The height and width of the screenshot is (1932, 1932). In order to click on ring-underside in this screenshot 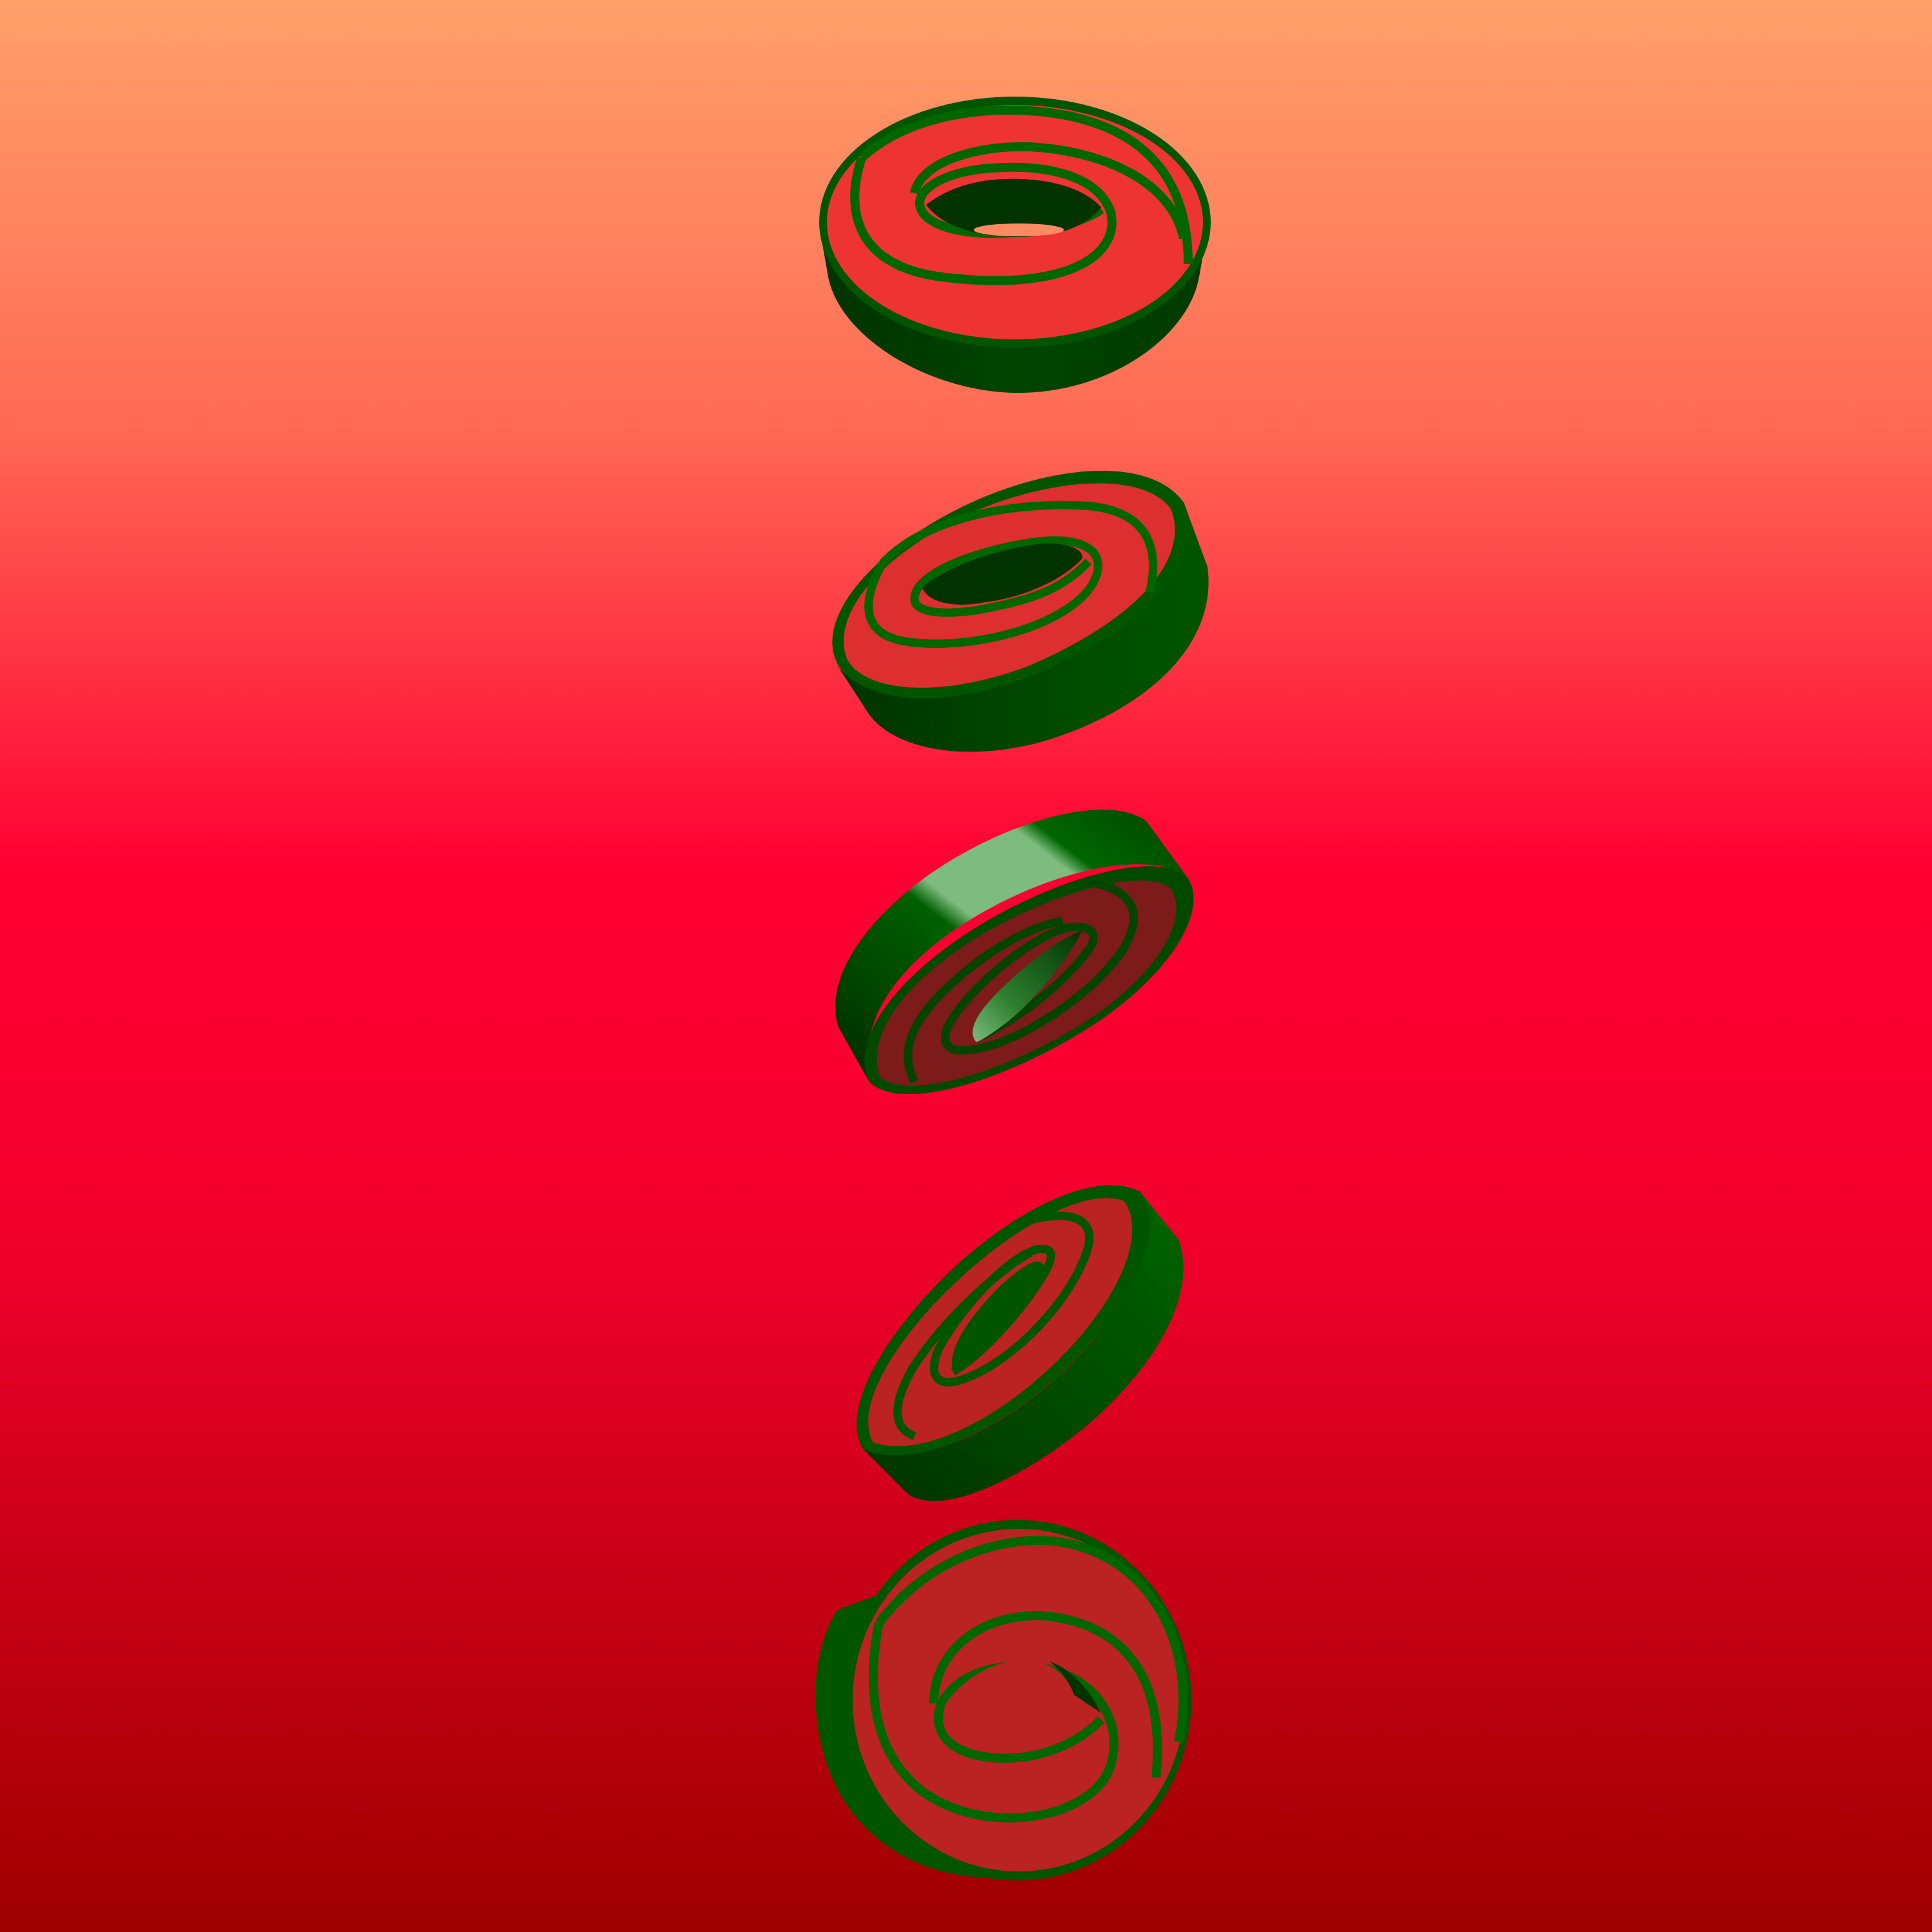, I will do `click(1014, 952)`.